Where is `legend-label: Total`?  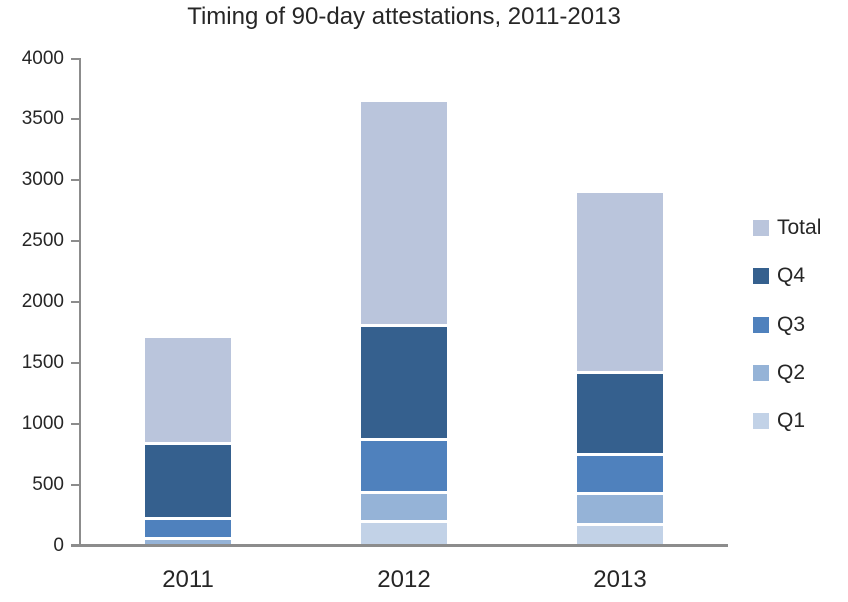
legend-label: Total is located at coordinates (799, 227).